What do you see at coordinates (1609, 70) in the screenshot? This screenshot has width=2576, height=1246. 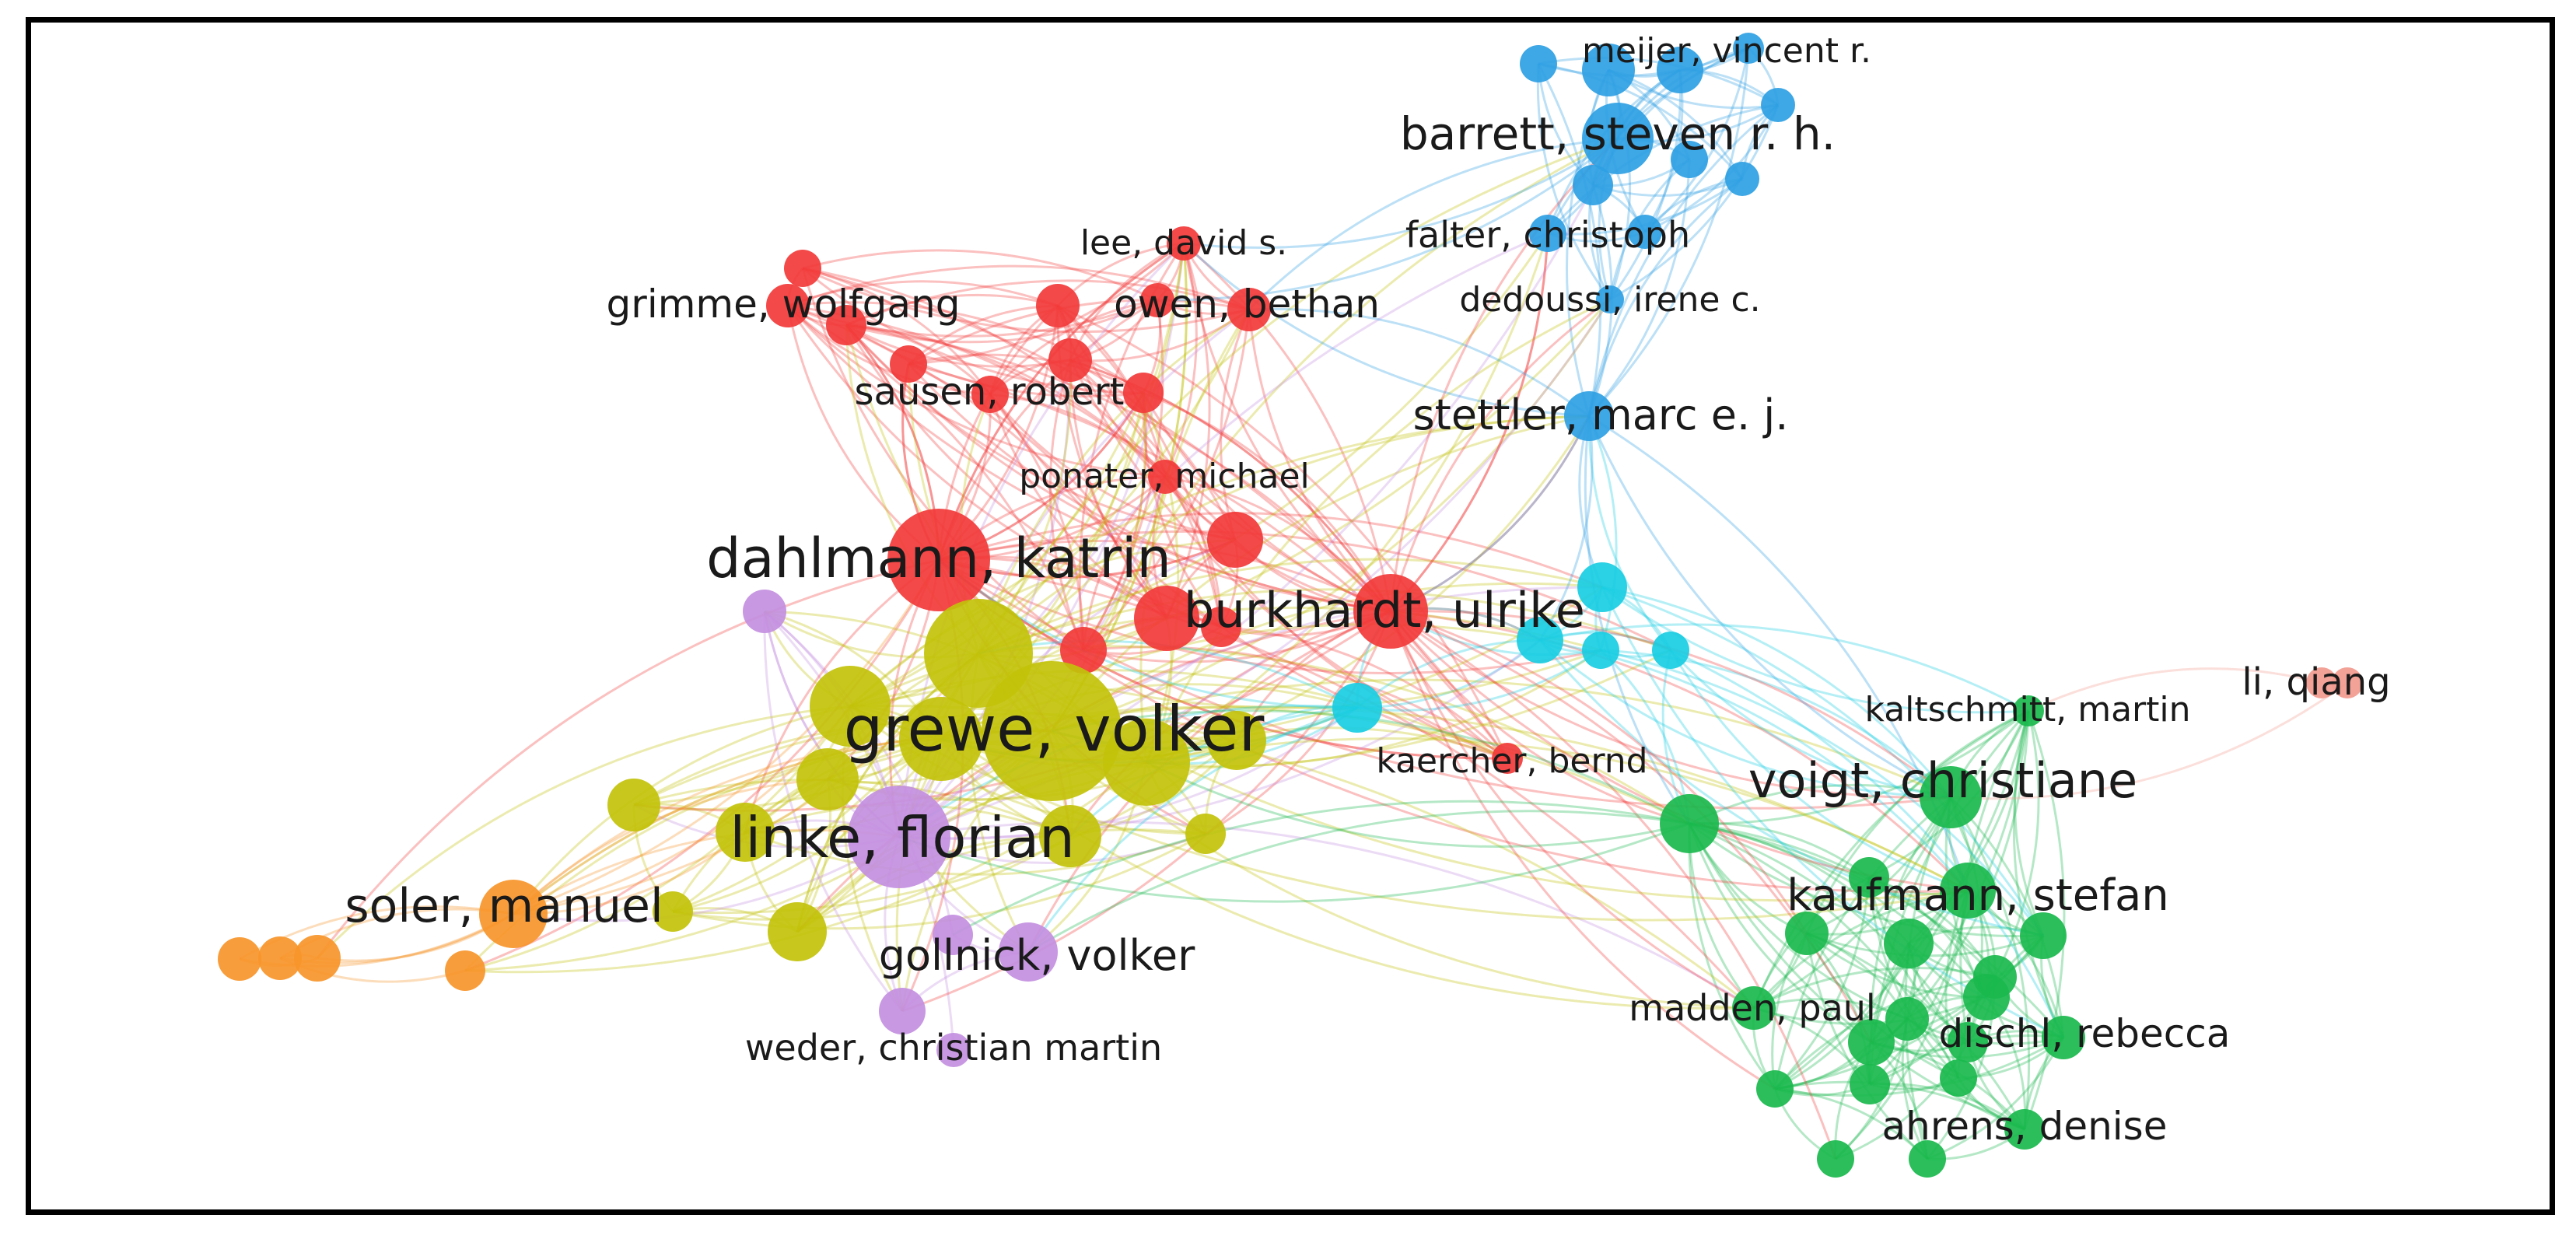 I see `node-b2` at bounding box center [1609, 70].